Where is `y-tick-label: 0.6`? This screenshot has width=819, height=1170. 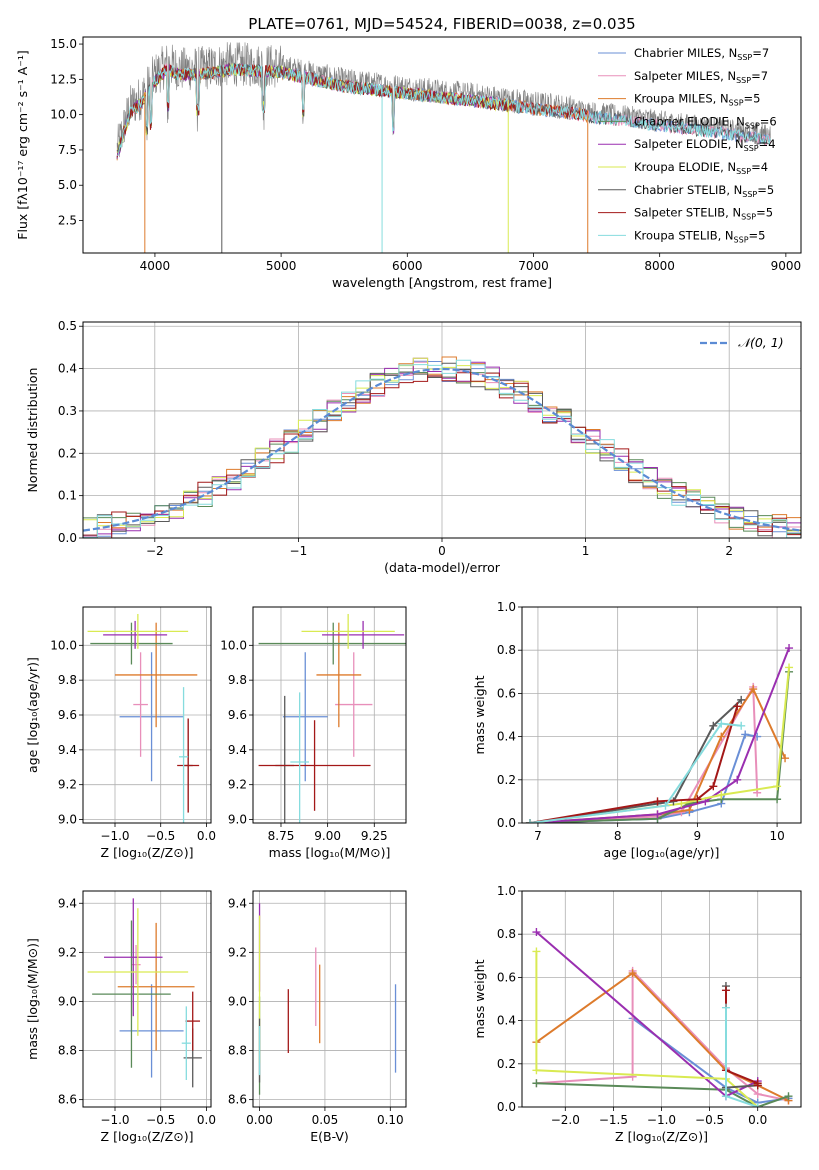 y-tick-label: 0.6 is located at coordinates (506, 693).